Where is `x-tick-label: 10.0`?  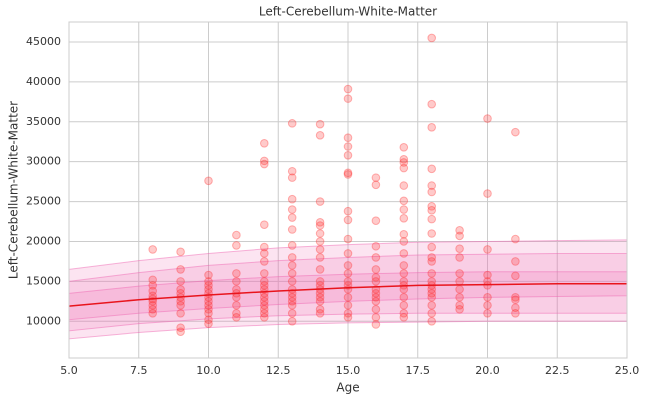
x-tick-label: 10.0 is located at coordinates (208, 370).